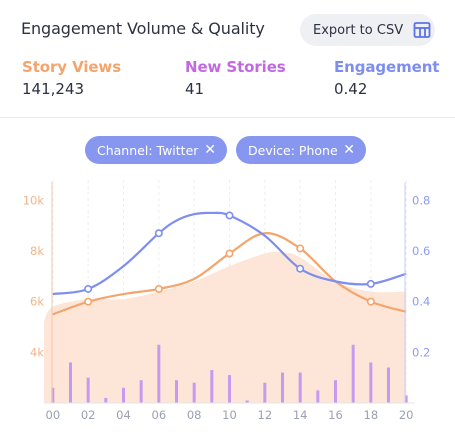  I want to click on chart-markers, so click(229, 258).